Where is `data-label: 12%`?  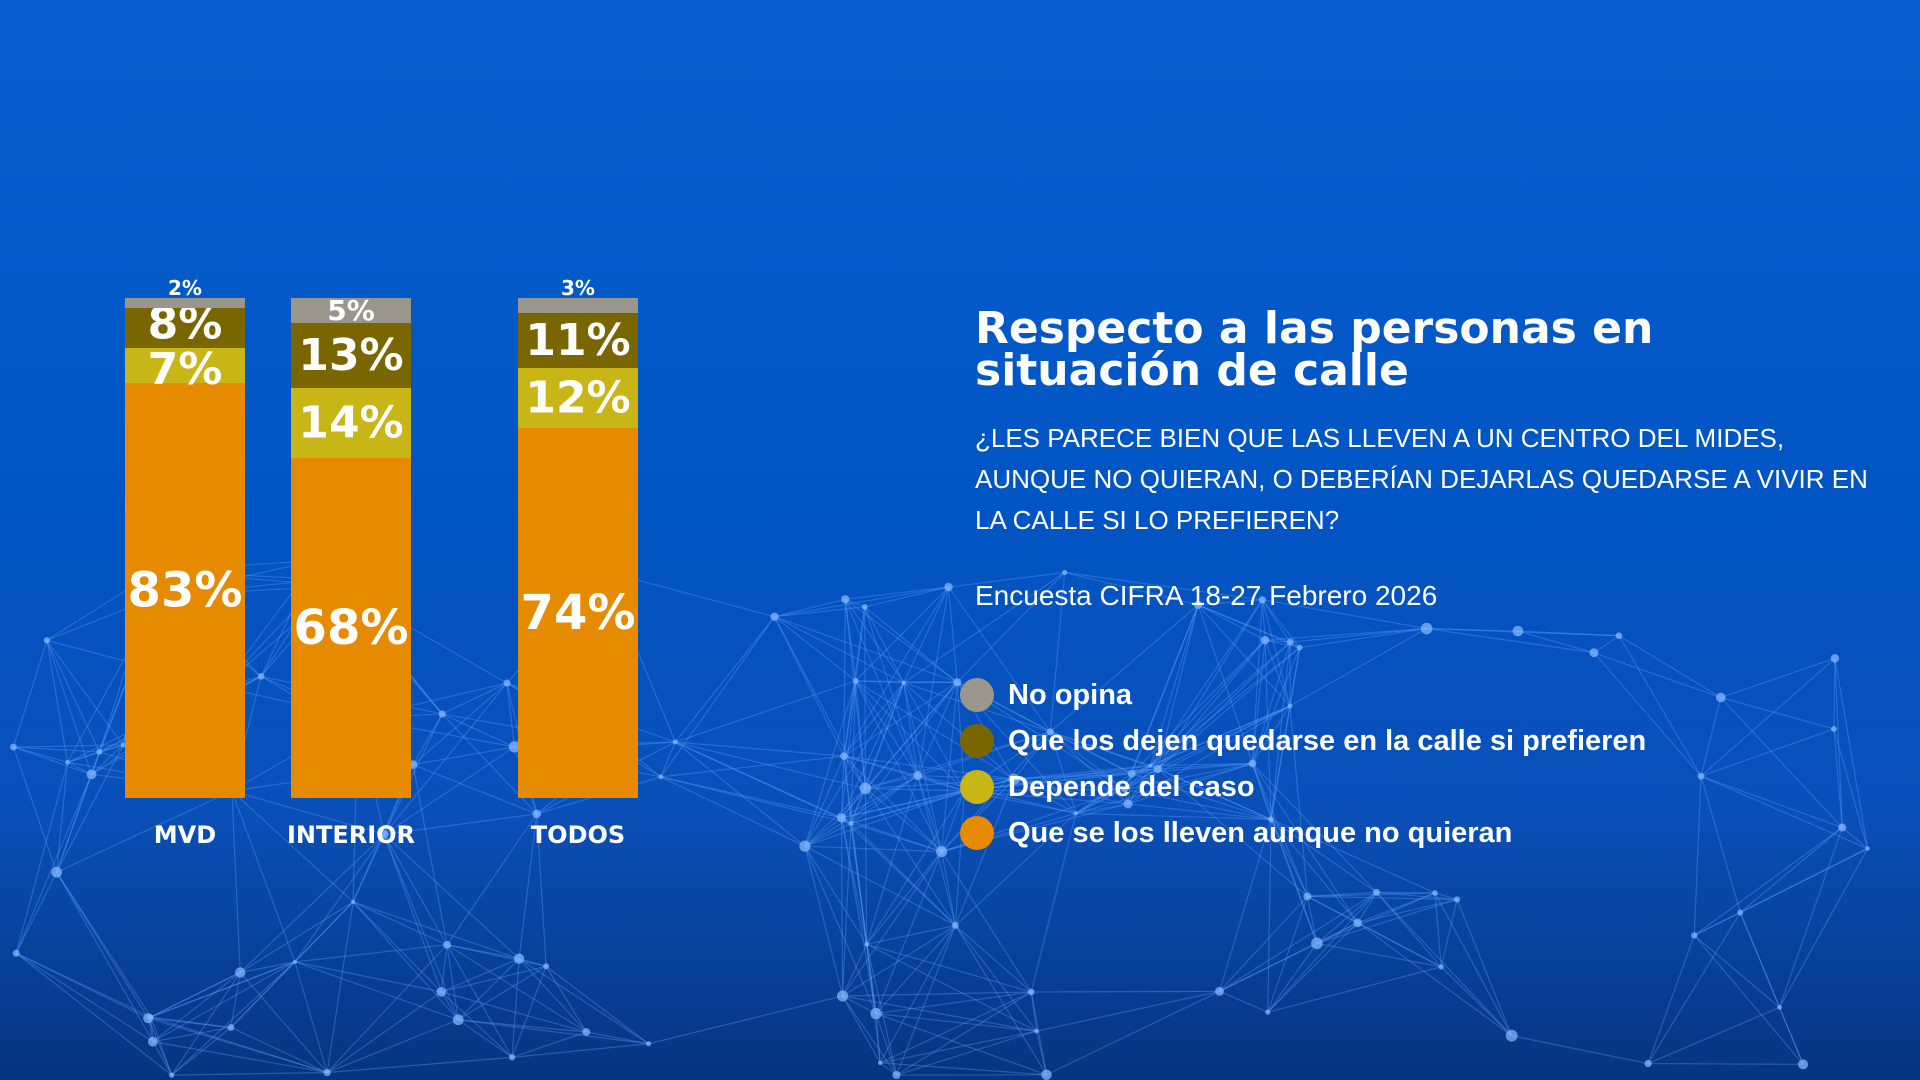
data-label: 12% is located at coordinates (577, 398).